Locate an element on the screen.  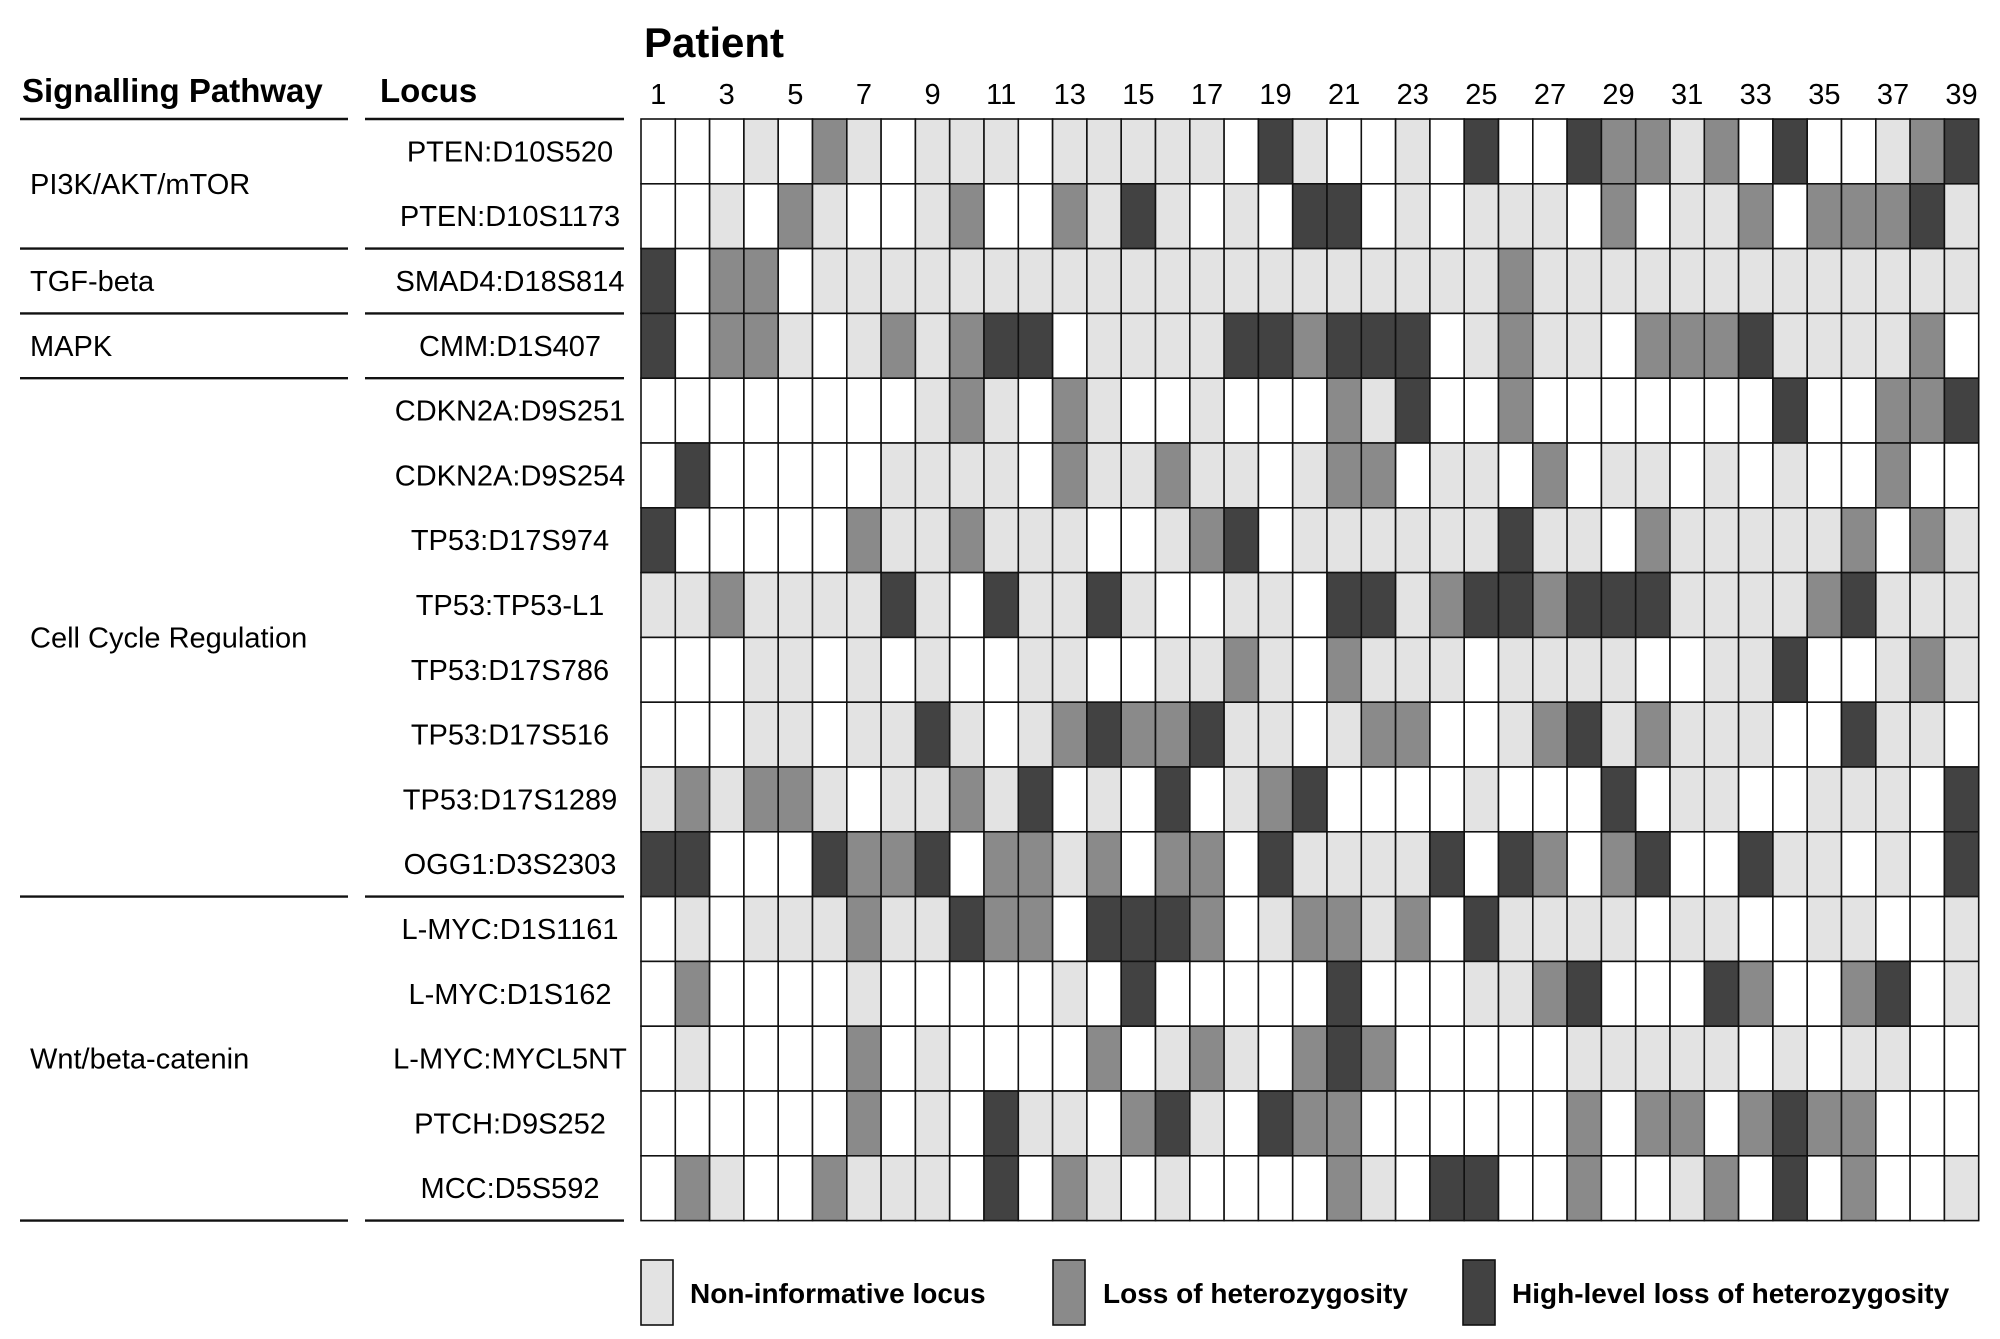
locus-label: TP53:D17S974 is located at coordinates (510, 541).